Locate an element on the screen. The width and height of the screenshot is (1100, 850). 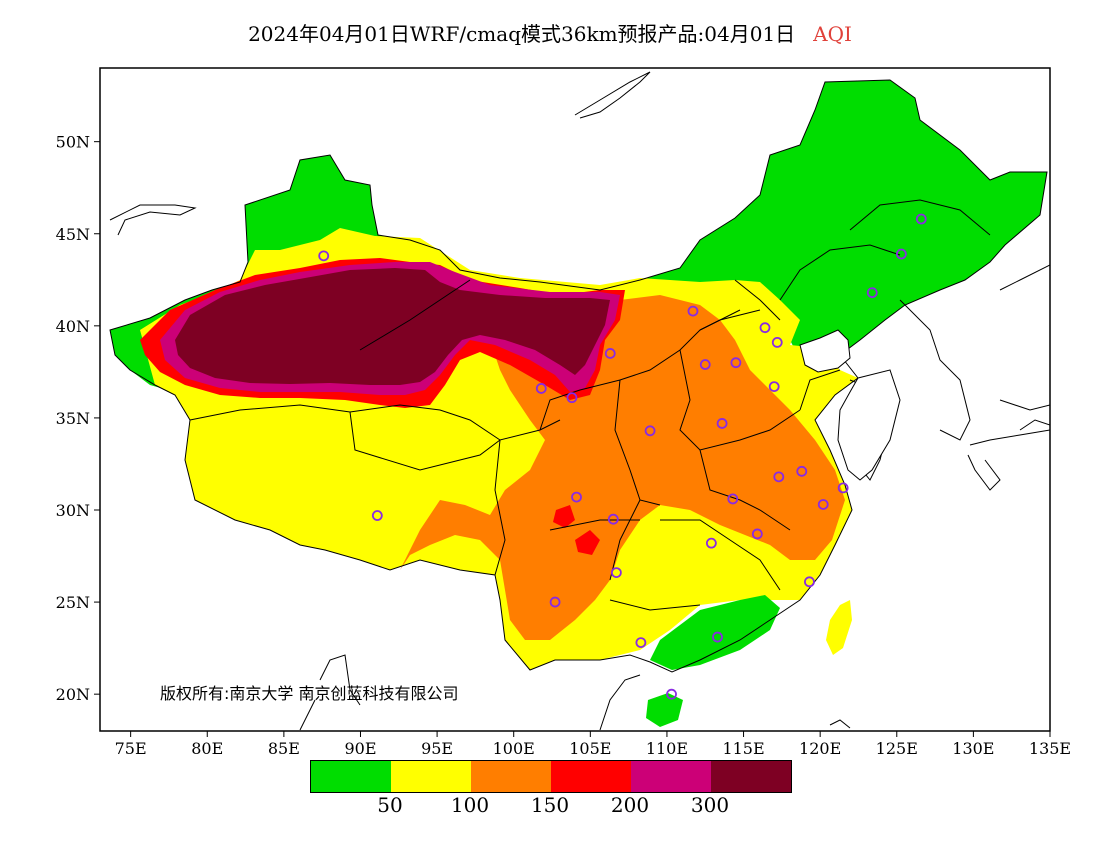
legend-label: 100 is located at coordinates (470, 805).